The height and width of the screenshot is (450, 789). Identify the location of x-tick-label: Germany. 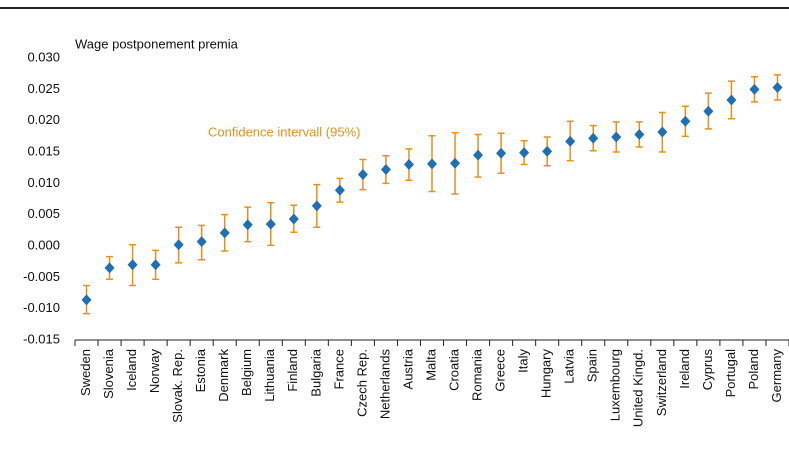
(776, 376).